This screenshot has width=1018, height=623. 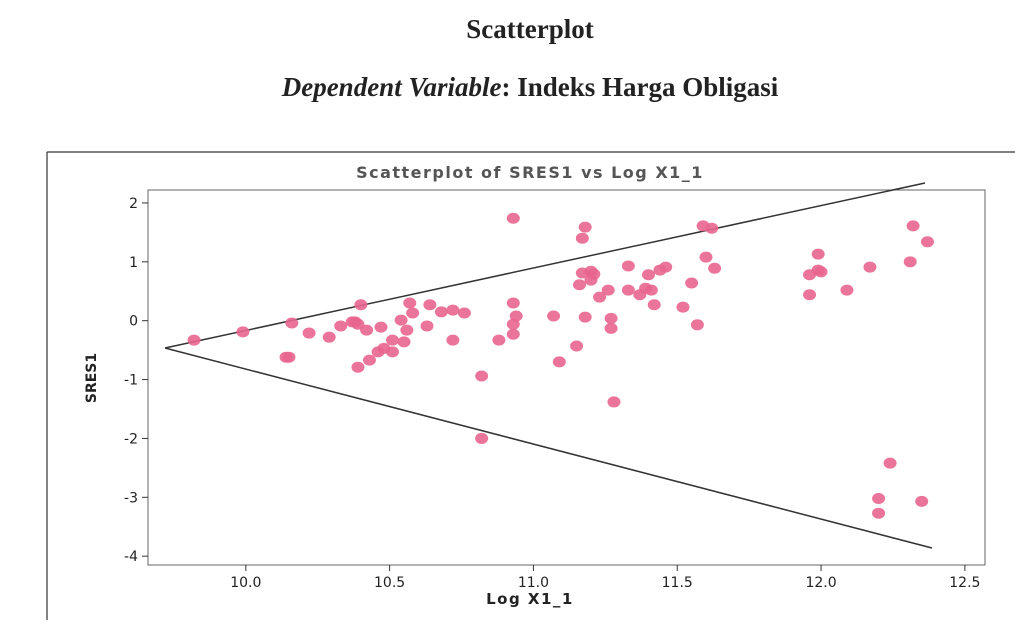 What do you see at coordinates (677, 583) in the screenshot?
I see `x-tick-label: 11.5` at bounding box center [677, 583].